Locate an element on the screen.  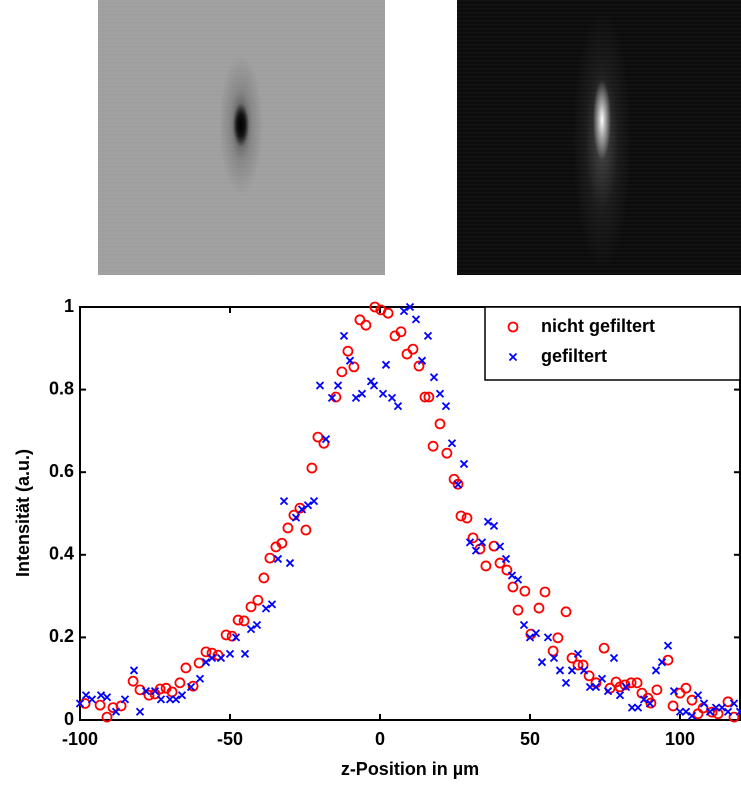
legend-label: nicht gefiltert is located at coordinates (598, 326).